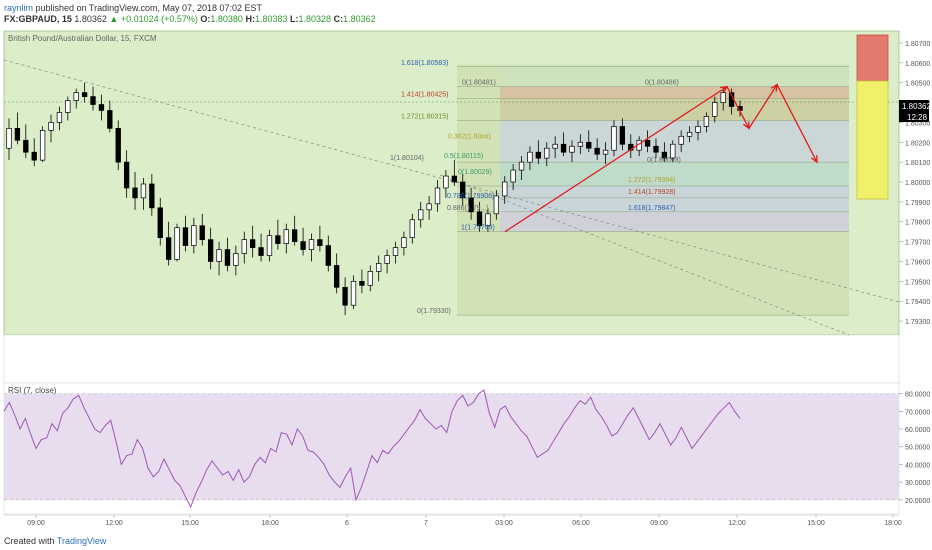 Image resolution: width=932 pixels, height=550 pixels. Describe the element at coordinates (917, 183) in the screenshot. I see `price-tick-label: 1.80000` at that location.